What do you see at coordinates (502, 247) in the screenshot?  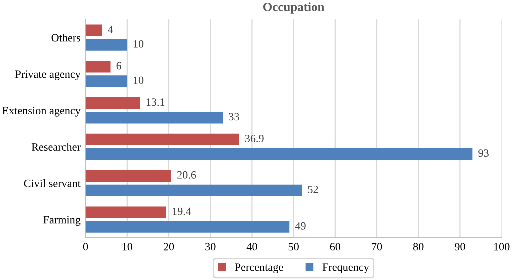 I see `x-tick-label: 100` at bounding box center [502, 247].